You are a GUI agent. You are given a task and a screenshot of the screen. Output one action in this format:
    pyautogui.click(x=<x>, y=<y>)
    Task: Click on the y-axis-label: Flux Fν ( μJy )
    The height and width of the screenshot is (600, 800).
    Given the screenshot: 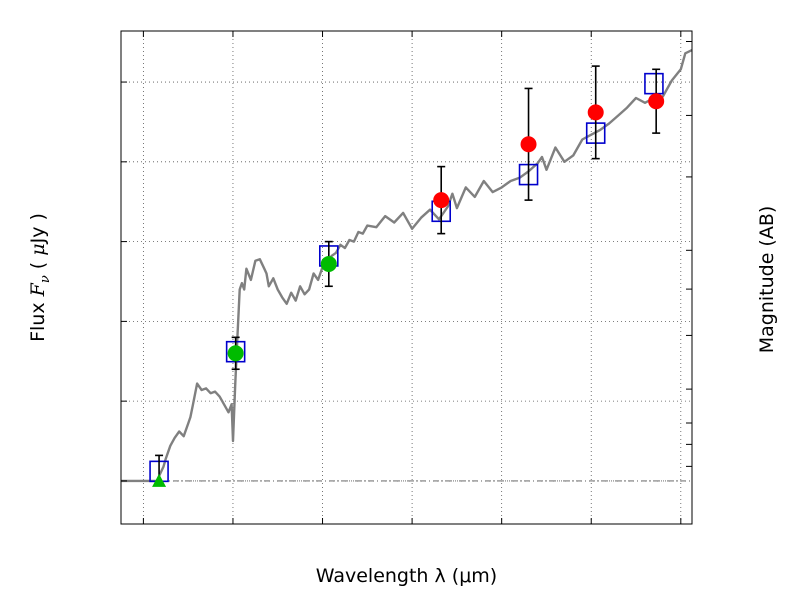 What is the action you would take?
    pyautogui.click(x=40, y=277)
    